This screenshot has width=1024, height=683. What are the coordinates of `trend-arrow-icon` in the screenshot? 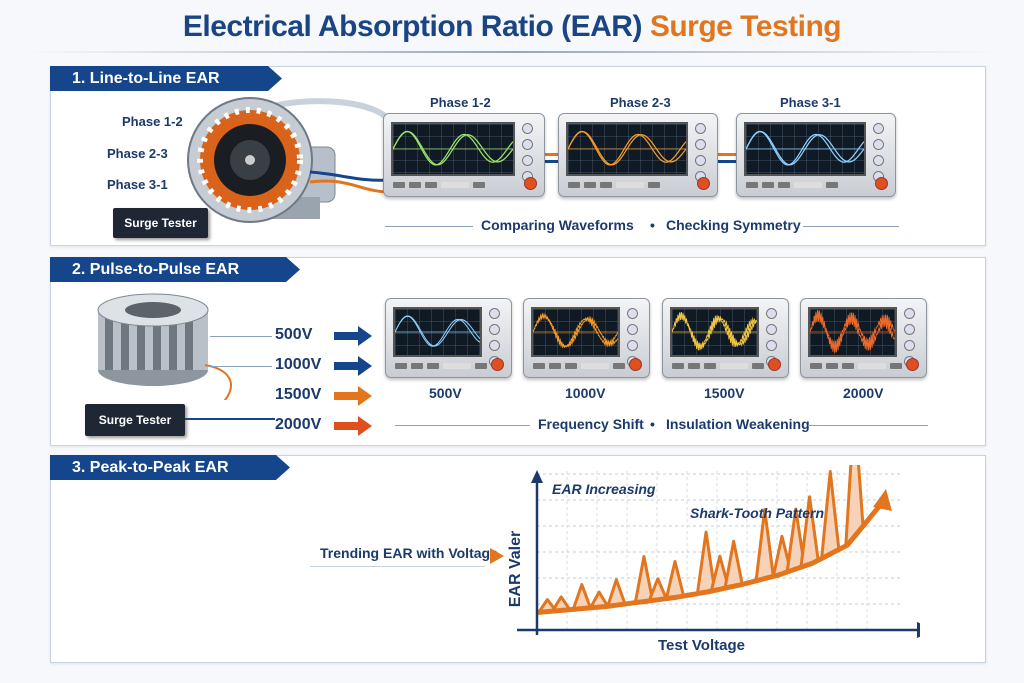 It's located at (497, 556).